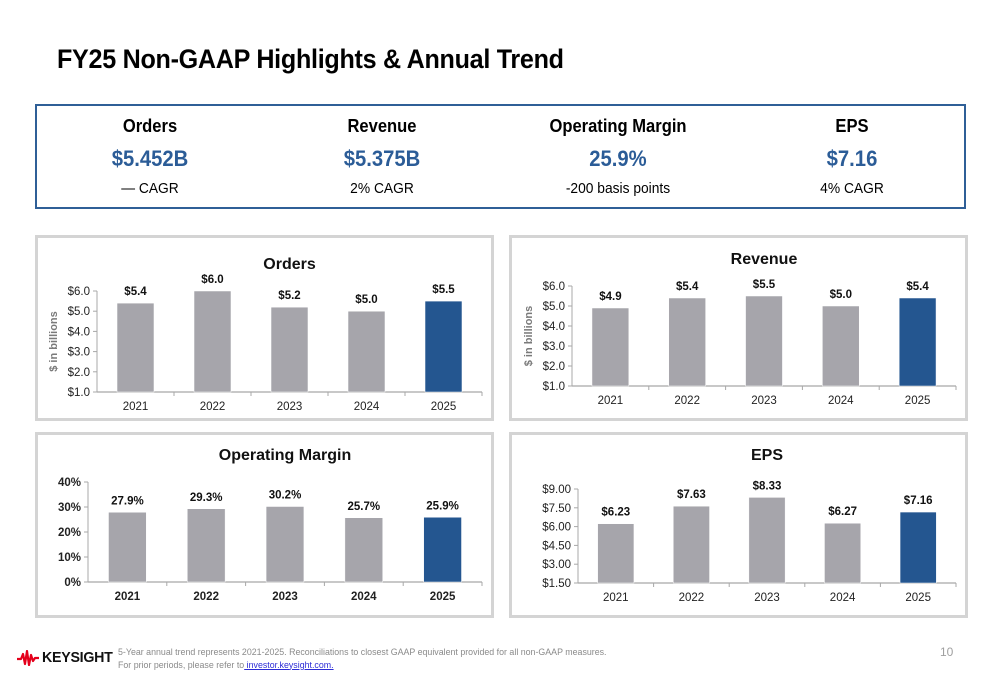 The width and height of the screenshot is (1000, 685). I want to click on chart-title: Revenue, so click(764, 259).